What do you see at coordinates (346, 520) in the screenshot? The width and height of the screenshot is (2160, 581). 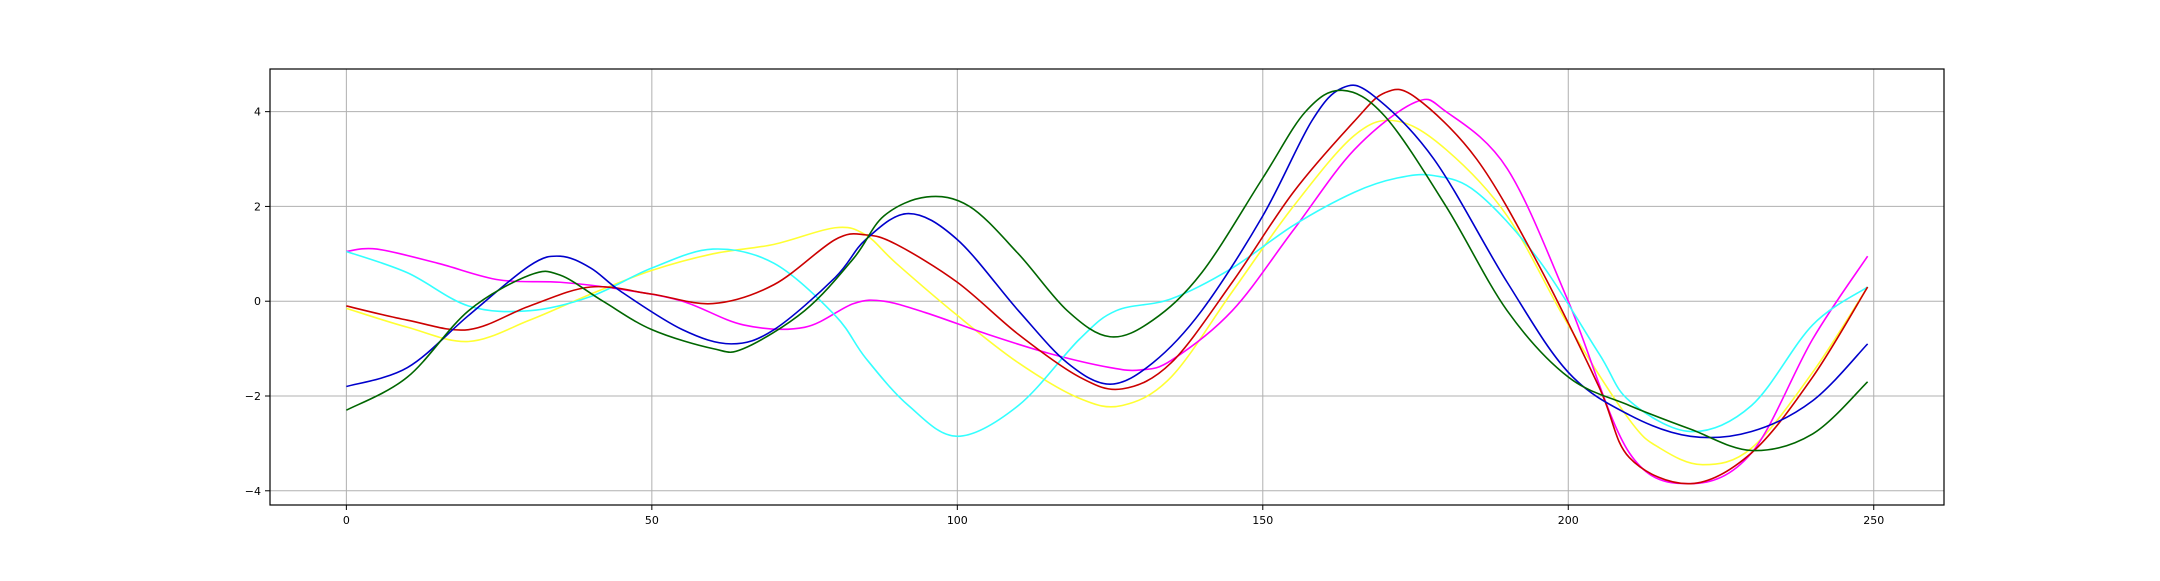 I see `x-tick-label: 0` at bounding box center [346, 520].